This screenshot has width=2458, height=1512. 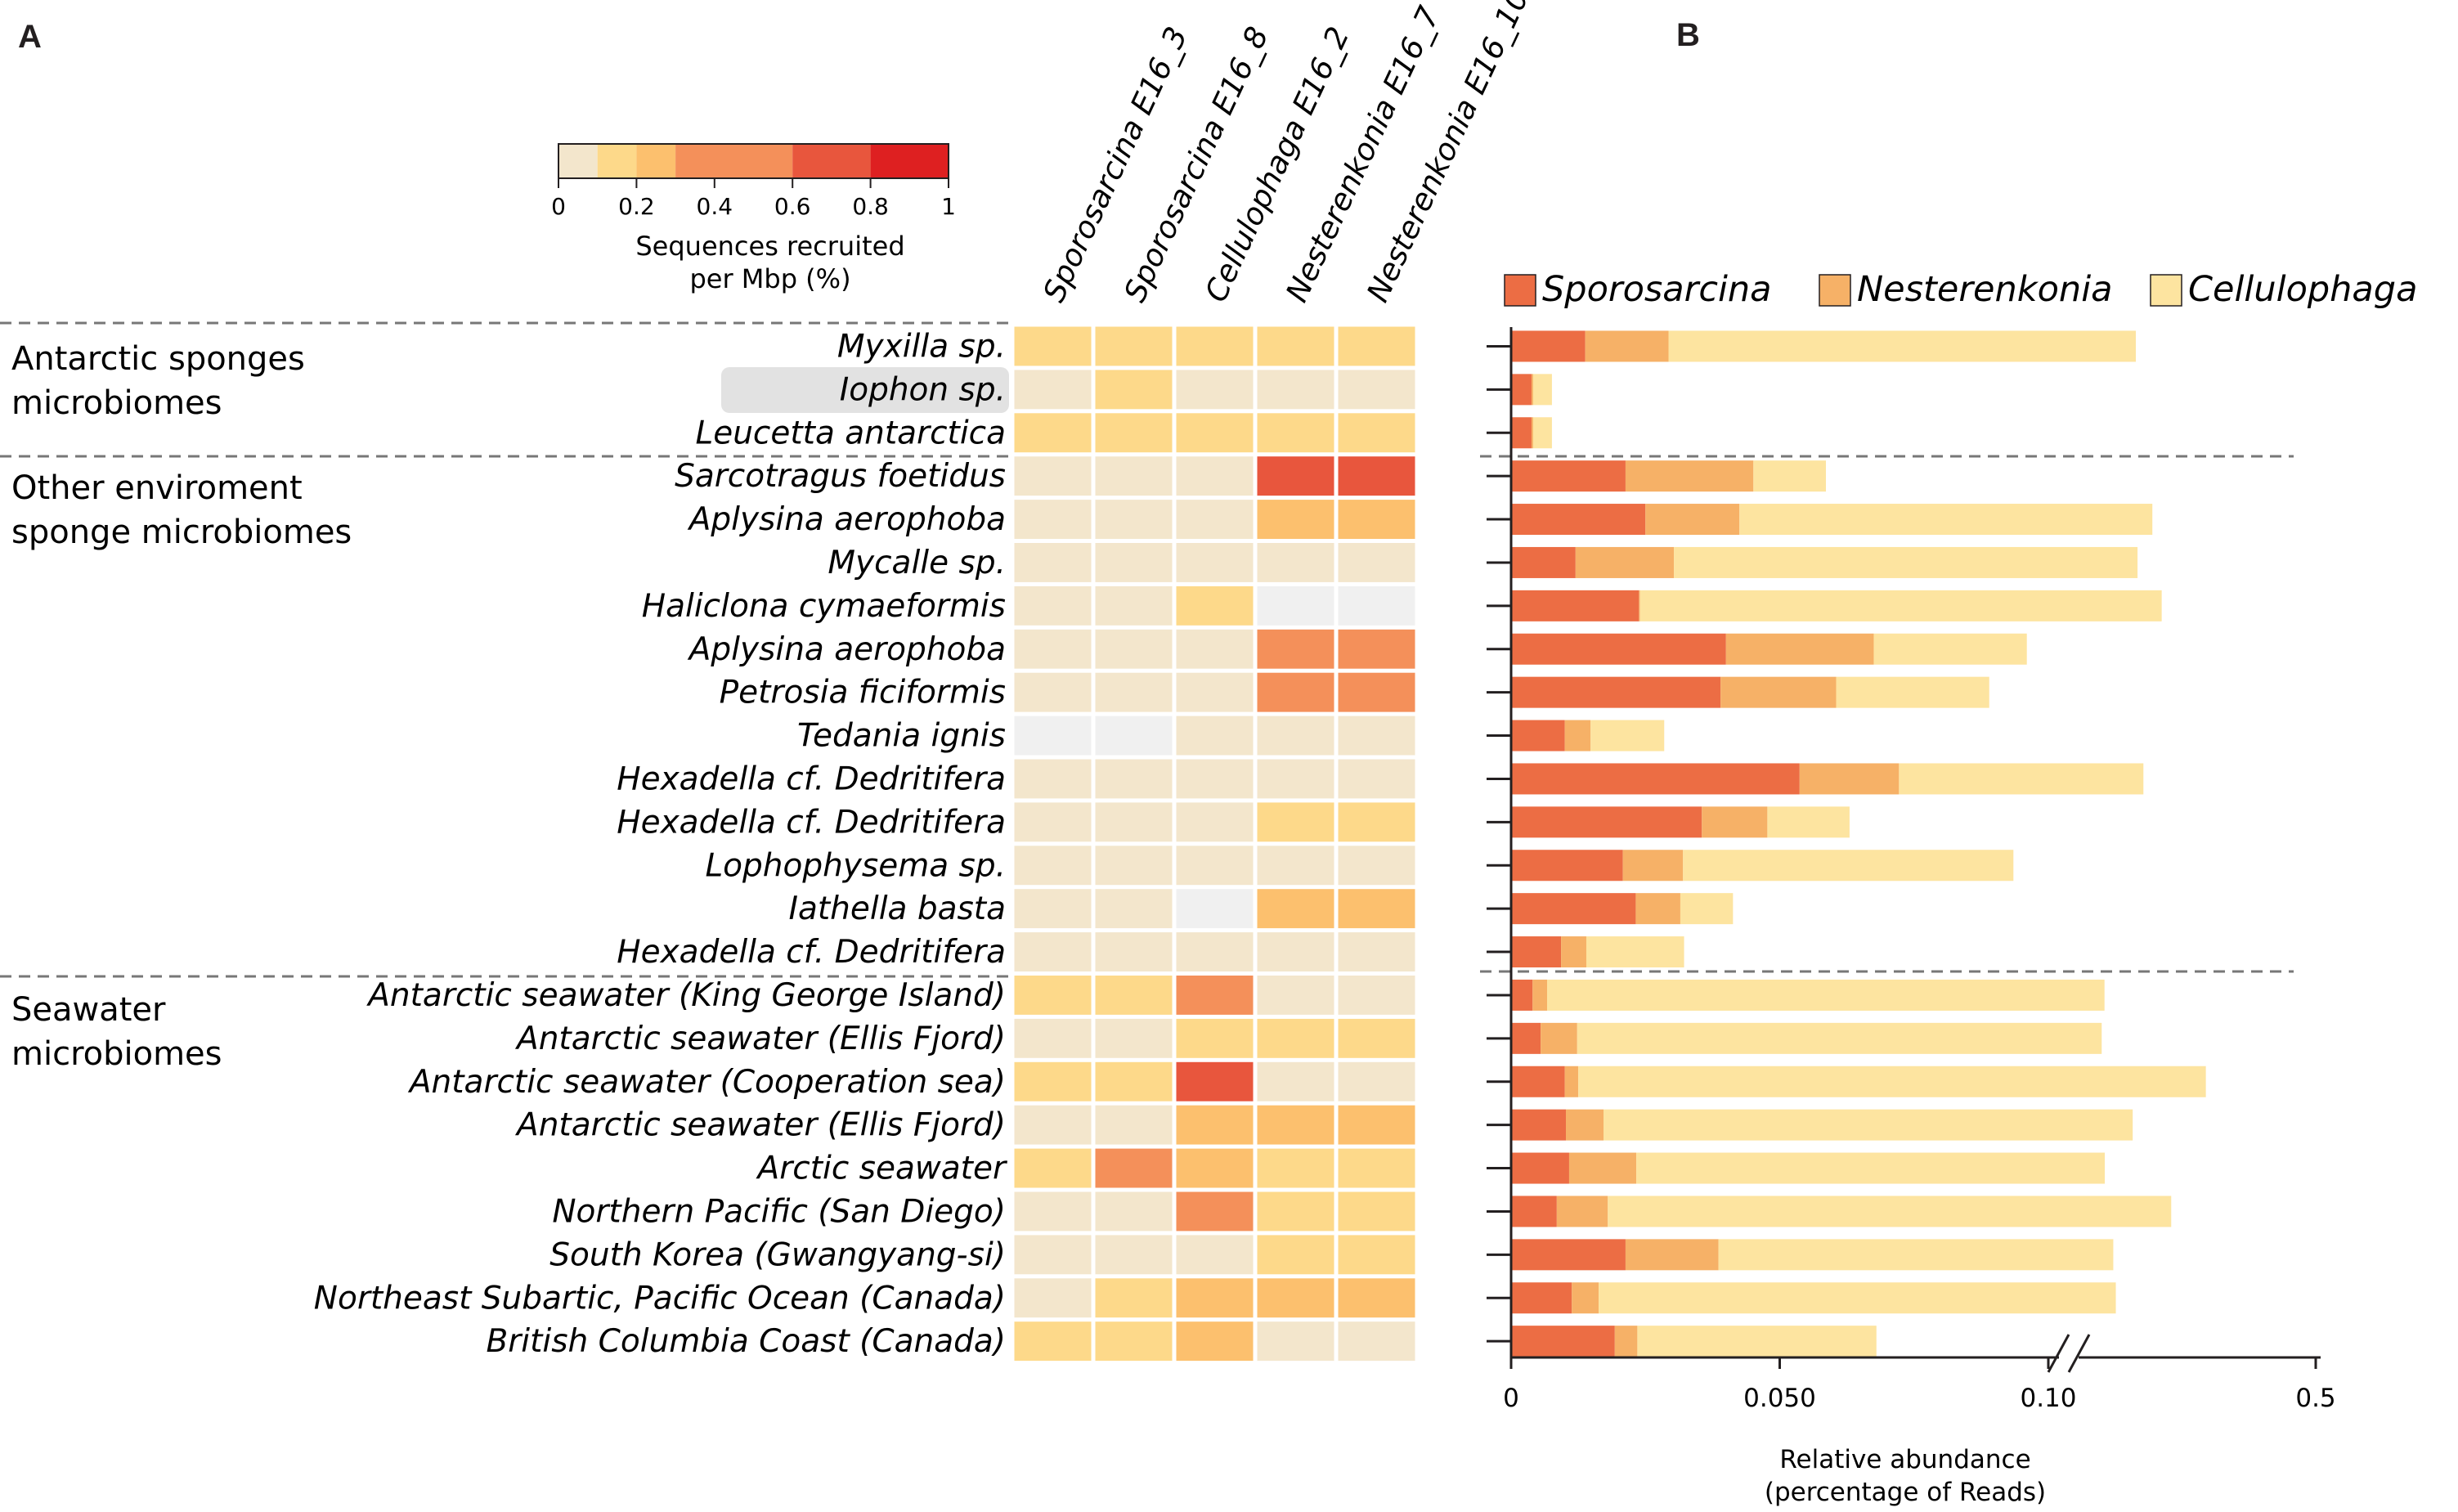 What do you see at coordinates (1115, 164) in the screenshot?
I see `heatmap-column-label: Sporosarcina E16_3` at bounding box center [1115, 164].